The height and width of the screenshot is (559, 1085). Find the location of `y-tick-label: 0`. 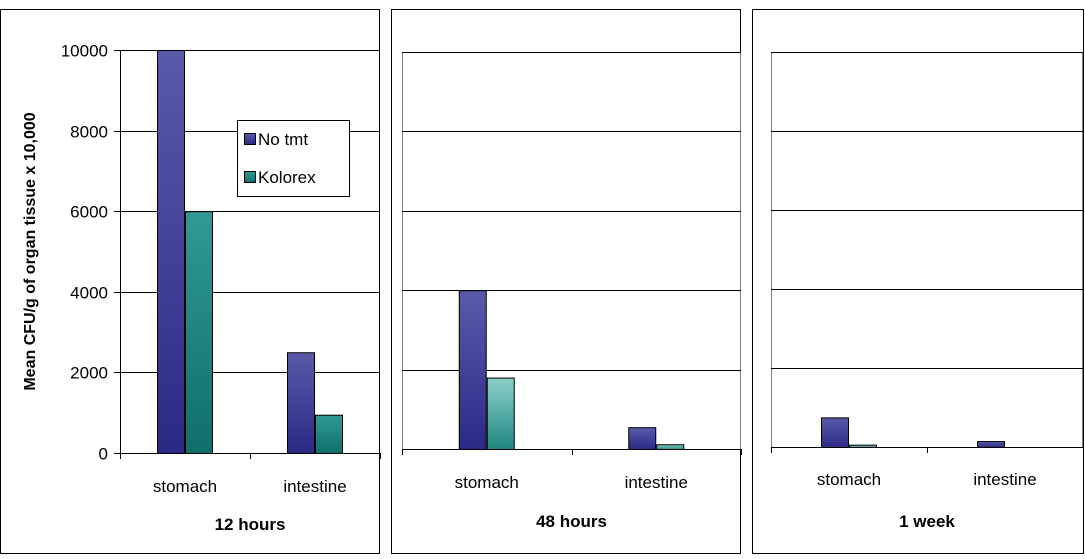

y-tick-label: 0 is located at coordinates (103, 454).